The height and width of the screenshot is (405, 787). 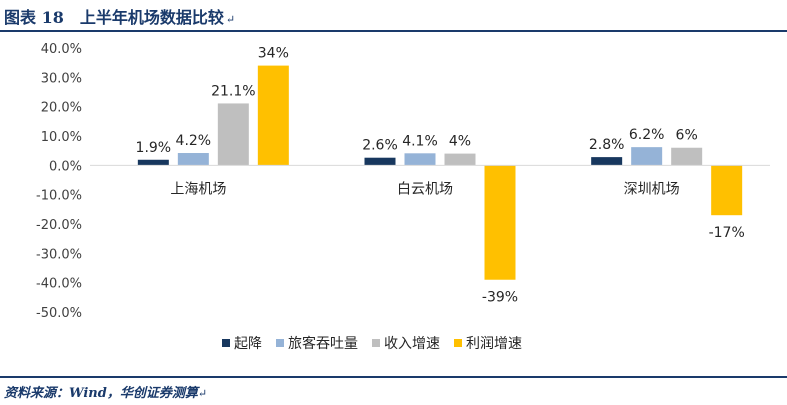 I want to click on data-label: 21.1%, so click(x=233, y=91).